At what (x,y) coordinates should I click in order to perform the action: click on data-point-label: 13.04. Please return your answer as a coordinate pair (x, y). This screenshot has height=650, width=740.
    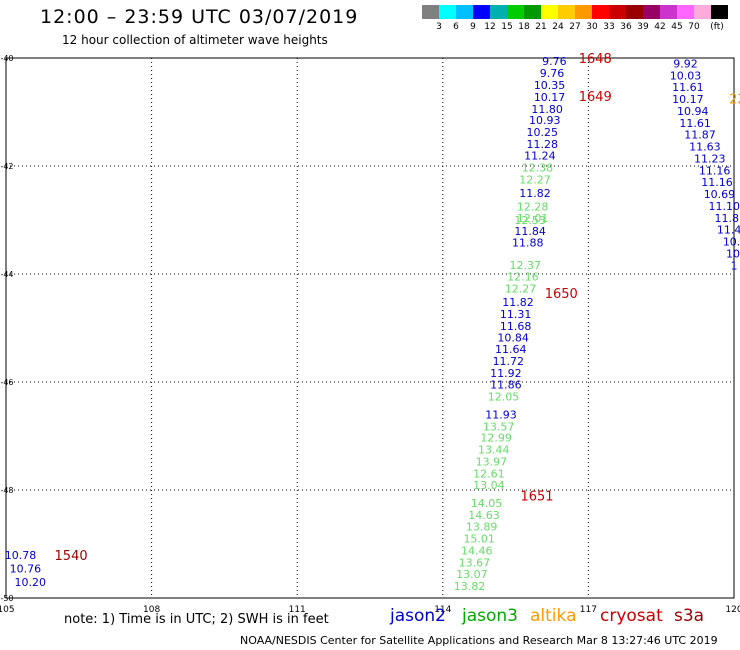
    Looking at the image, I should click on (489, 485).